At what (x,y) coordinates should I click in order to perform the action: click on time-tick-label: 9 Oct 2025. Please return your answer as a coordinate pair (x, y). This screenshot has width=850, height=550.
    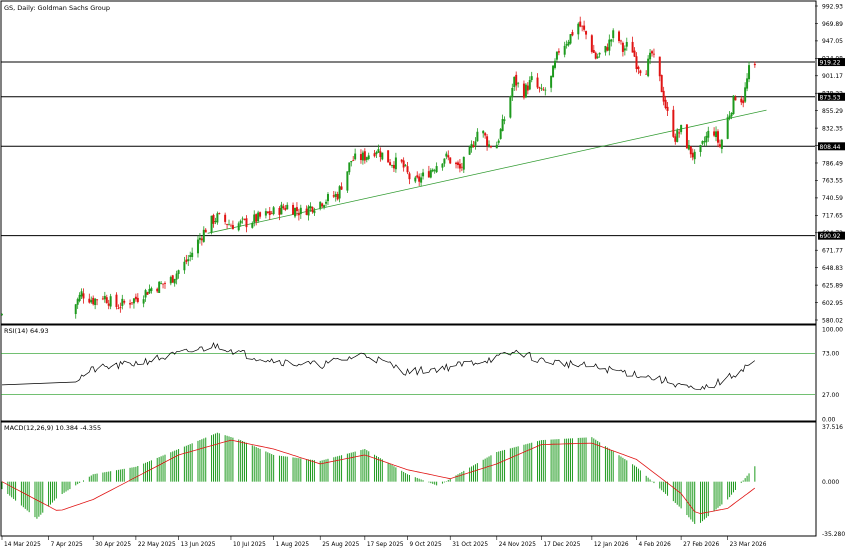
    Looking at the image, I should click on (426, 545).